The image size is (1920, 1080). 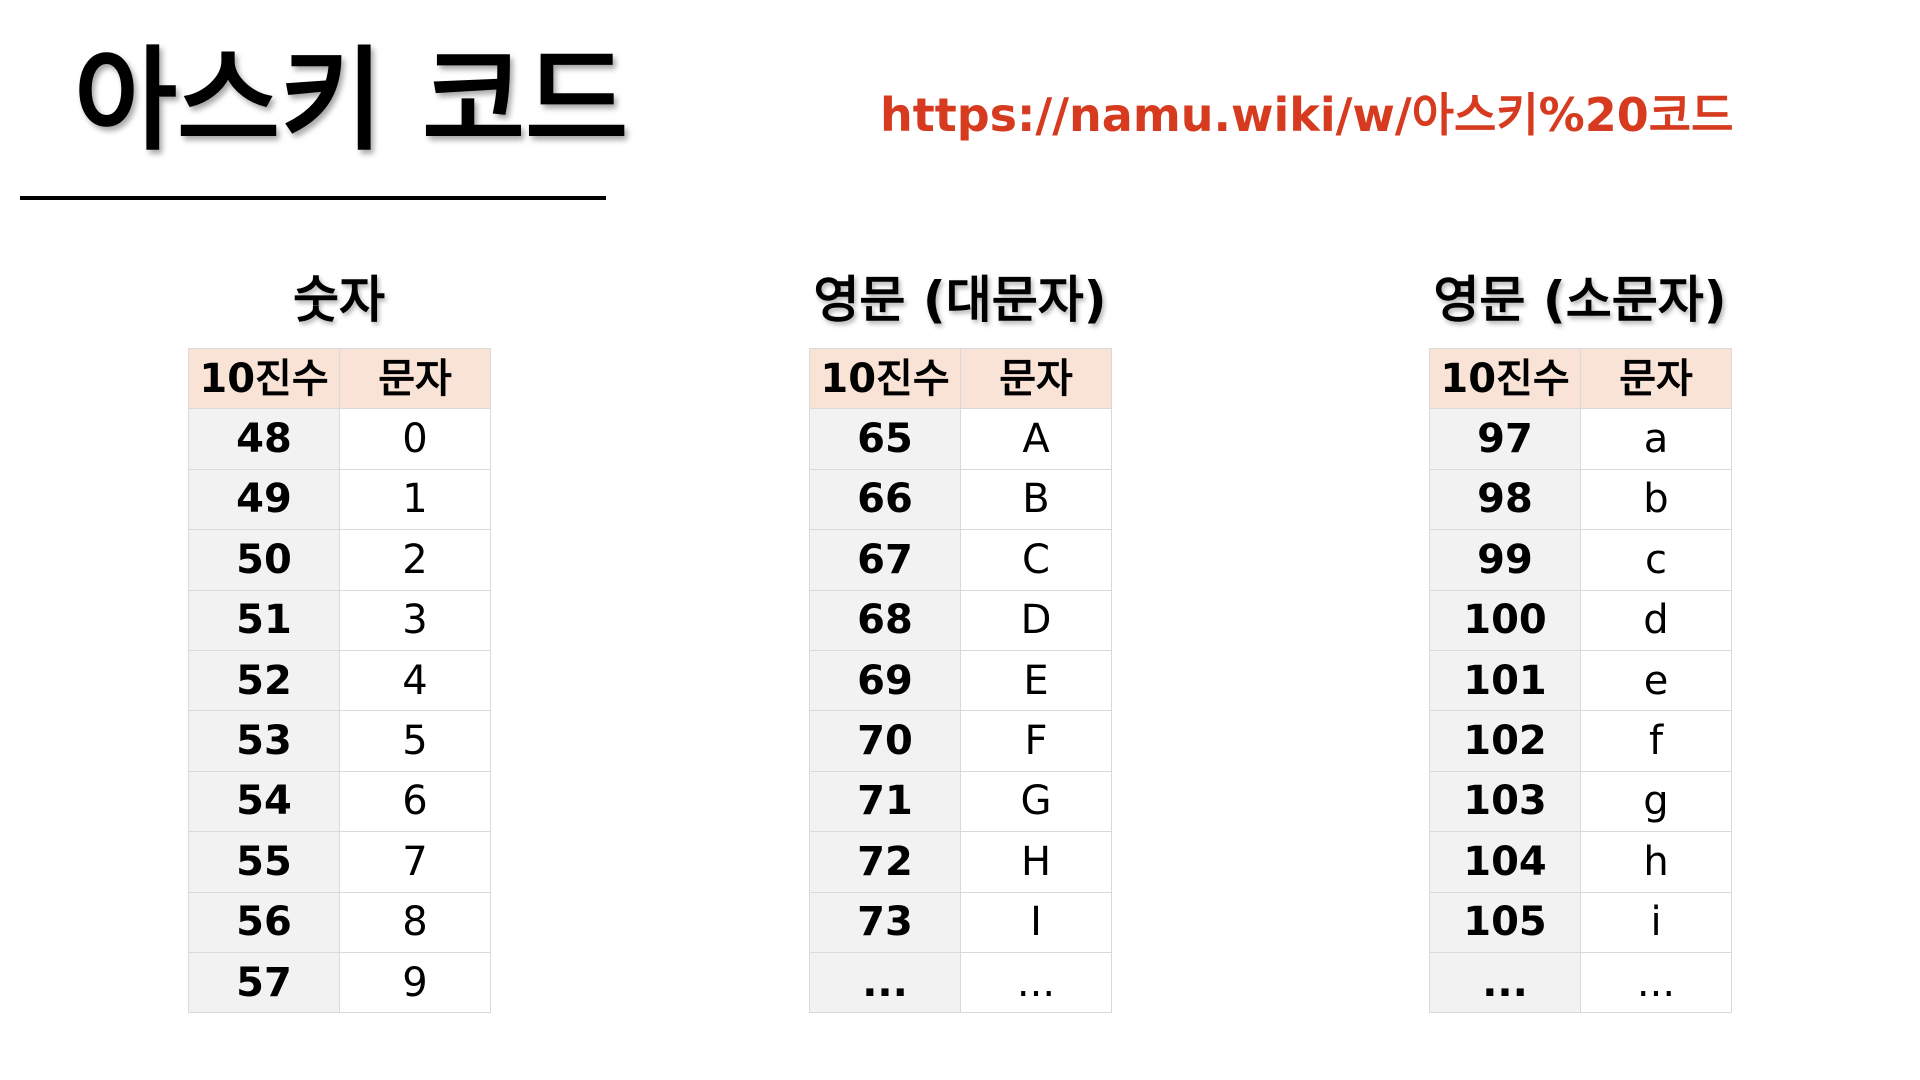 What do you see at coordinates (1505, 741) in the screenshot?
I see `decimal-cell: 102` at bounding box center [1505, 741].